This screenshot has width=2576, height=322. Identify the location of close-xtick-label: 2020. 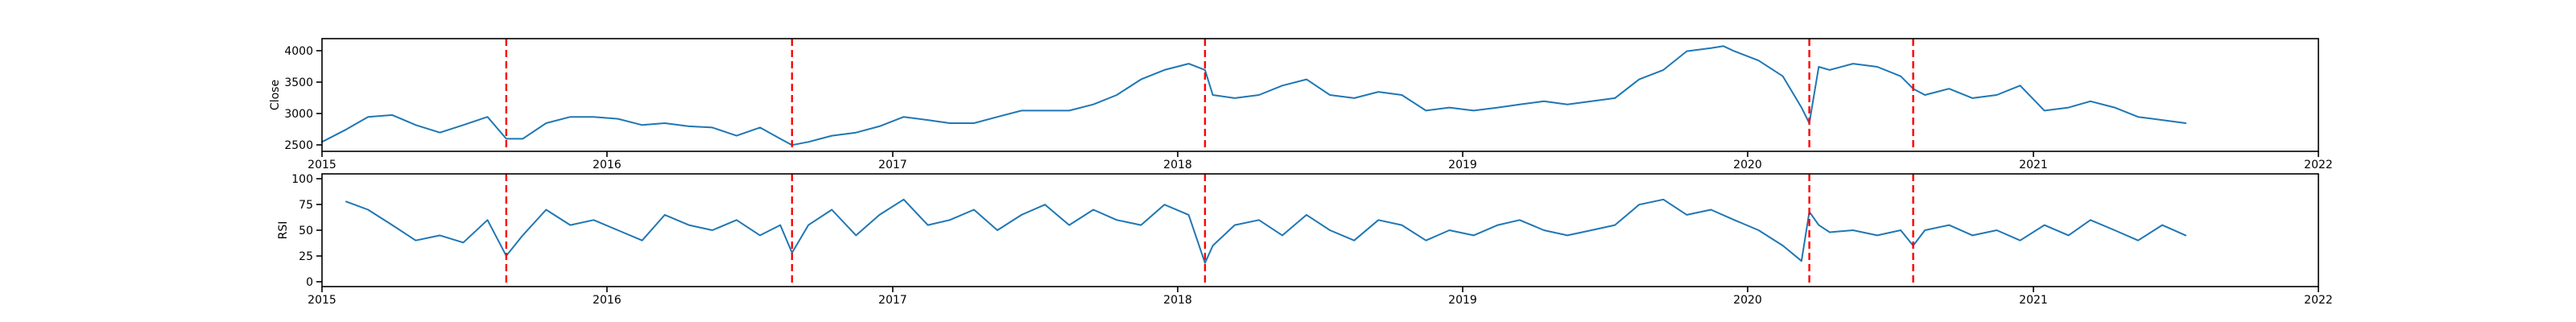
(1747, 165).